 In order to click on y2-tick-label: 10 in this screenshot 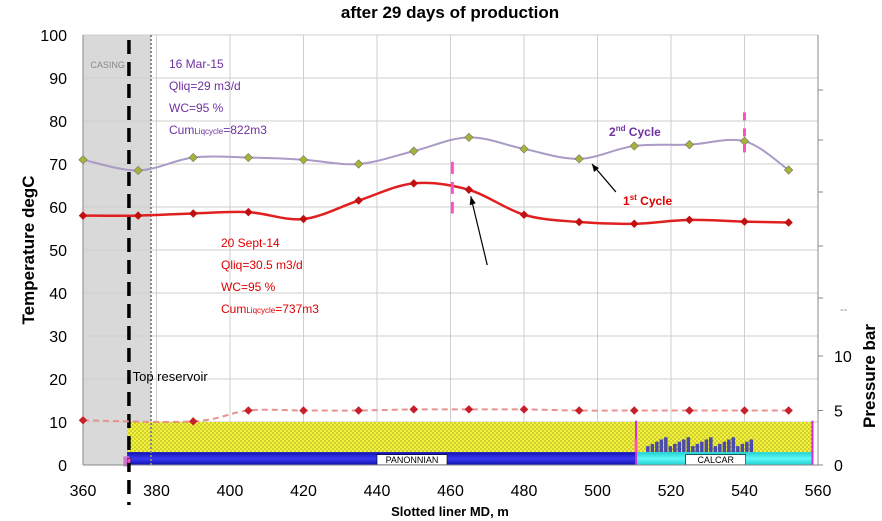, I will do `click(843, 357)`.